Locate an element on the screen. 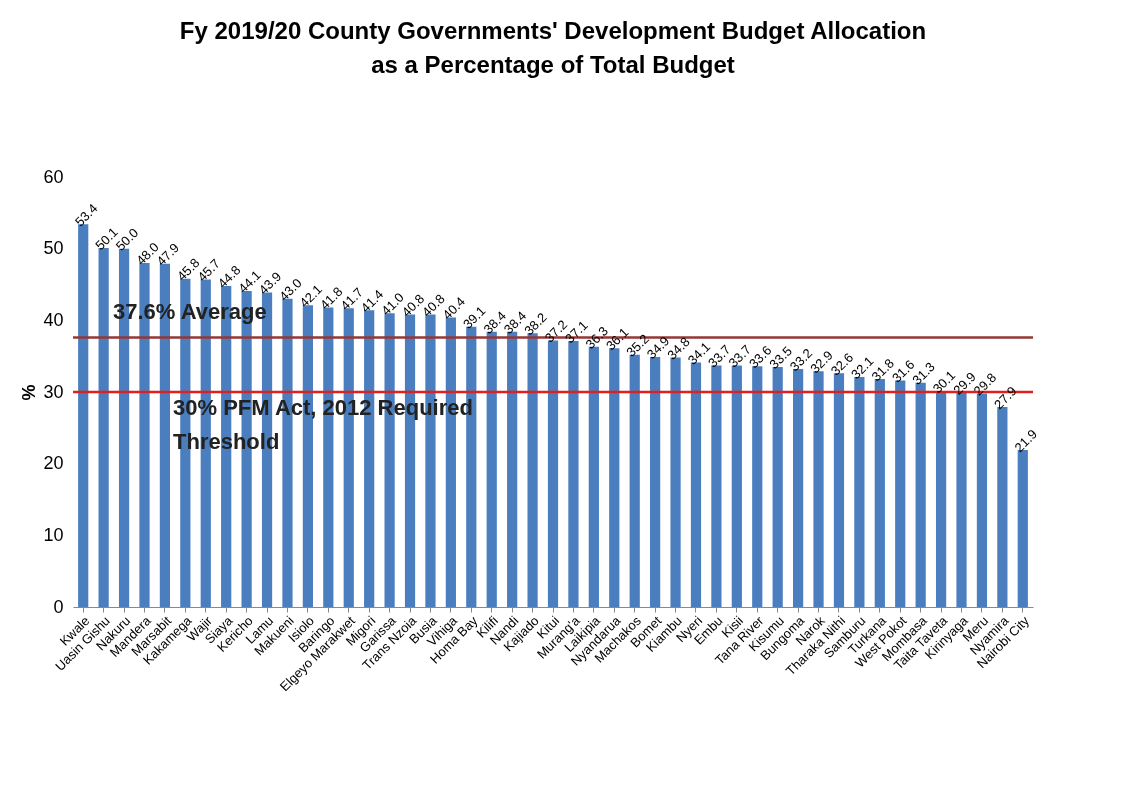 The width and height of the screenshot is (1121, 787). y-axis-title: % is located at coordinates (29, 392).